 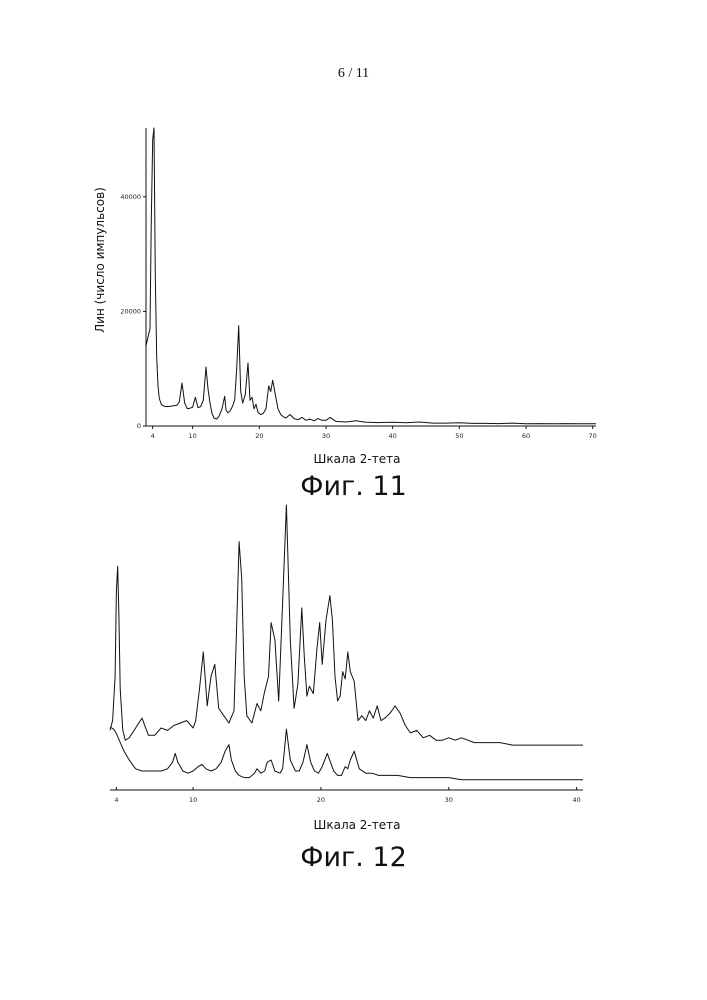 What do you see at coordinates (353, 857) in the screenshot?
I see `figure-12-caption: Фиг. 12` at bounding box center [353, 857].